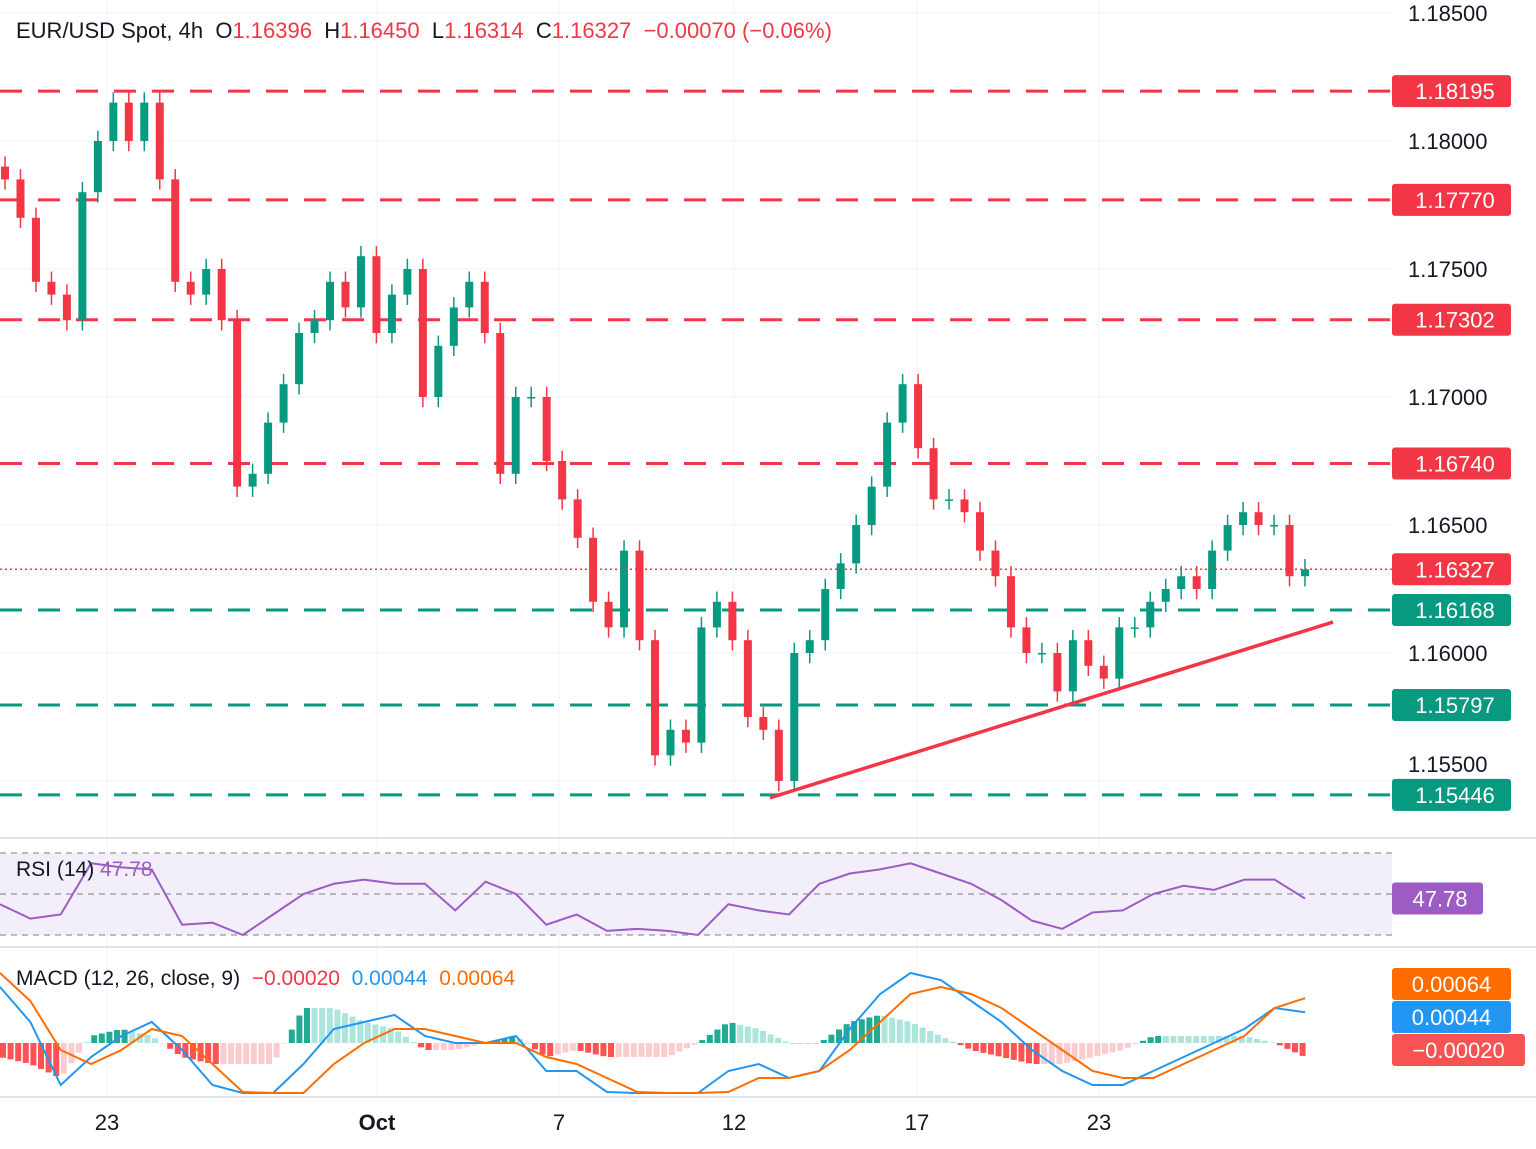 The width and height of the screenshot is (1536, 1149). Describe the element at coordinates (1451, 199) in the screenshot. I see `resistance-level-badge` at that location.